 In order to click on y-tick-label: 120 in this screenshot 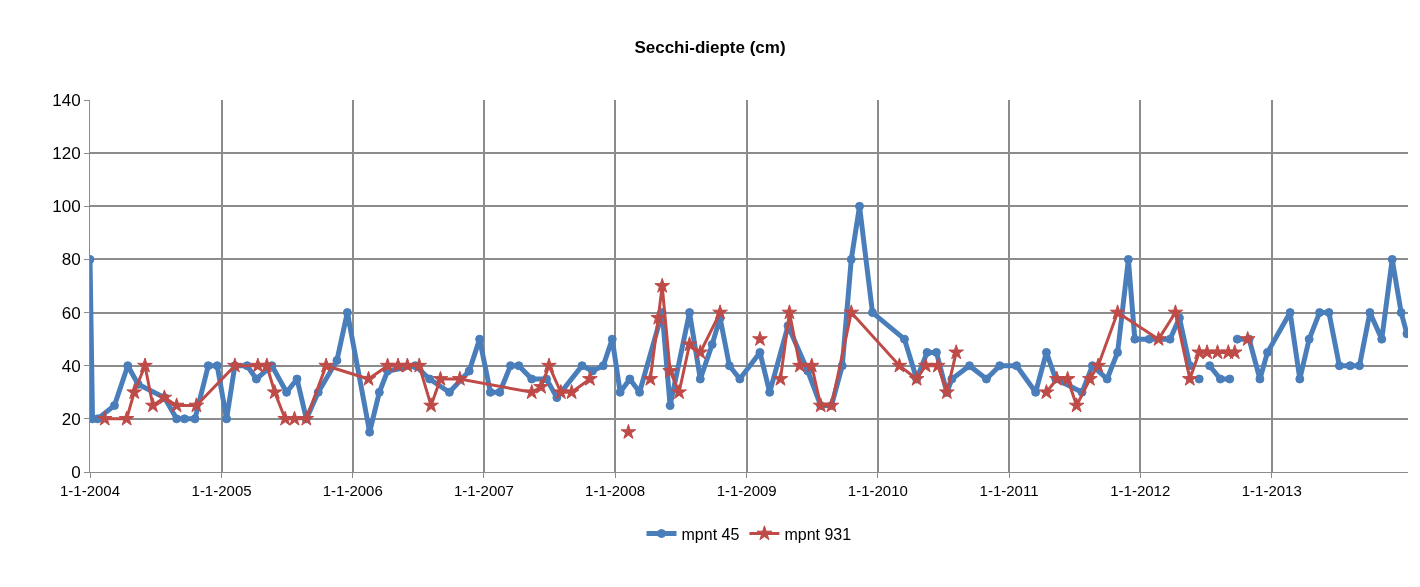, I will do `click(66, 154)`.